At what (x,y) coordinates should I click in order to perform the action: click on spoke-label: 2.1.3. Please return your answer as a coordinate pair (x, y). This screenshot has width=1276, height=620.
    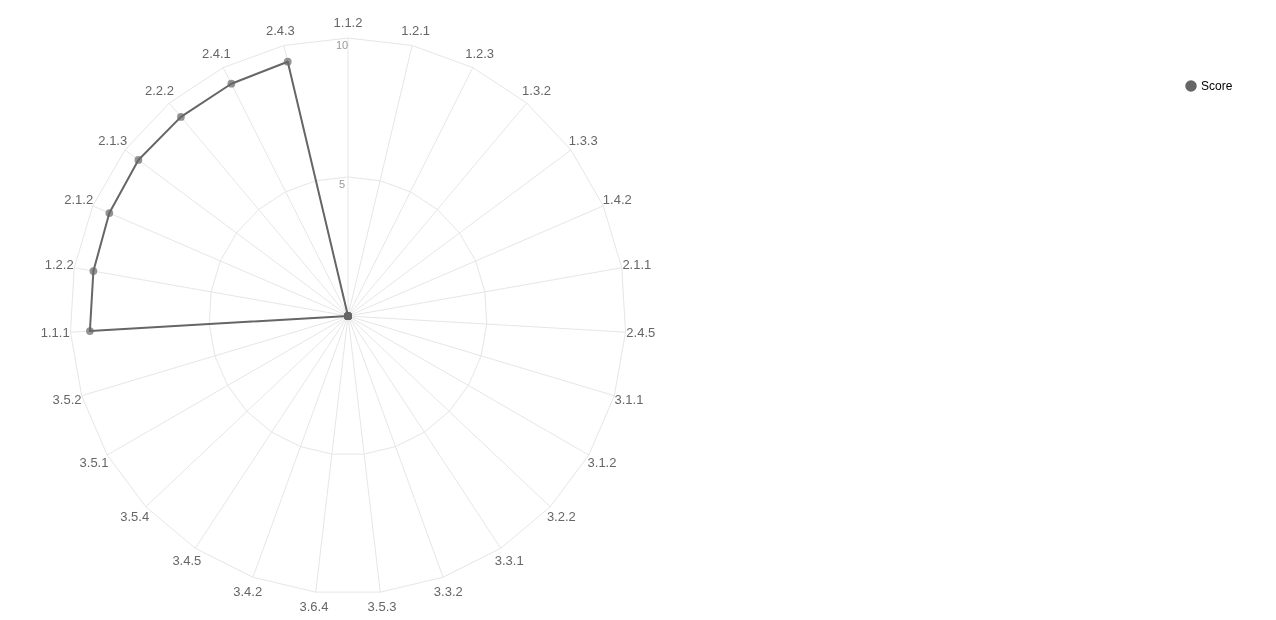
    Looking at the image, I should click on (113, 140).